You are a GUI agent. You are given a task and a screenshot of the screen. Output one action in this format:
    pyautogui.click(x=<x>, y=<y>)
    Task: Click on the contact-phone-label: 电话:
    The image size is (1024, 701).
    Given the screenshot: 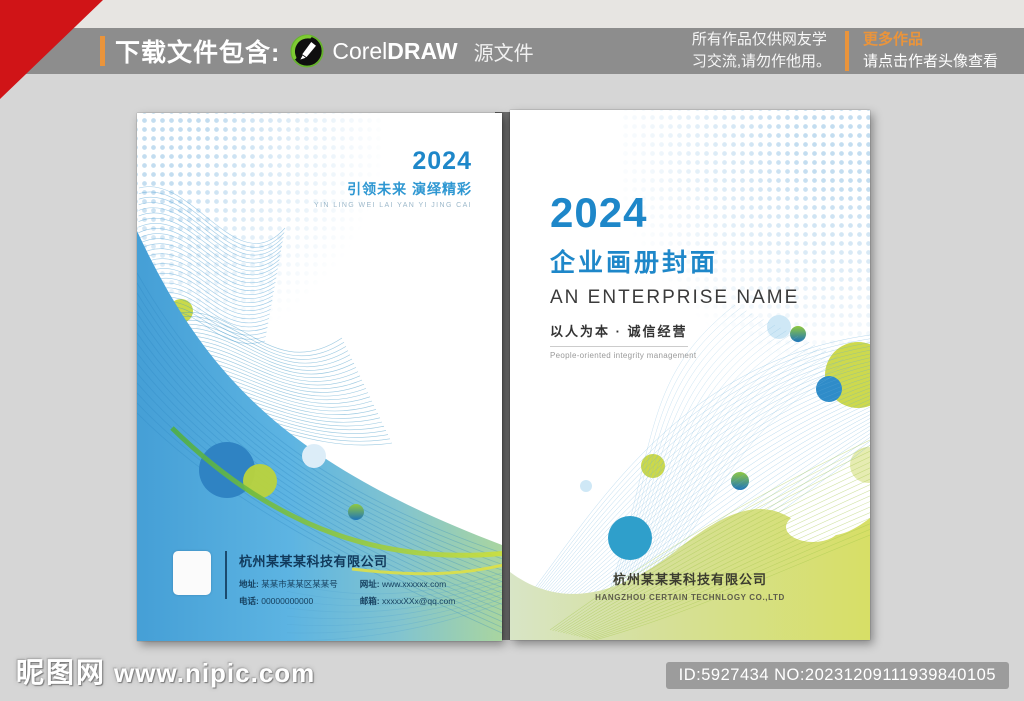 What is the action you would take?
    pyautogui.click(x=249, y=601)
    